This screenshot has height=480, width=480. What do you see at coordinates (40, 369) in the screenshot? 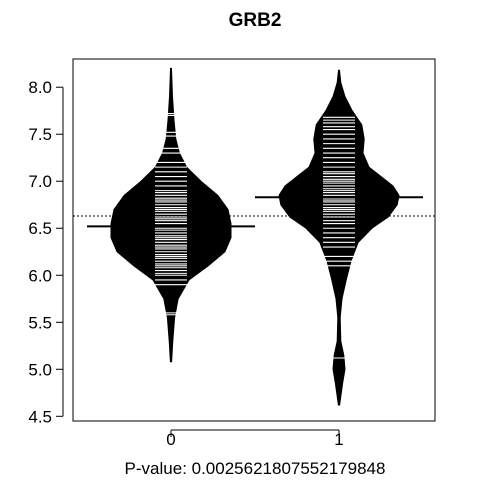
I see `y-tick-label: 5.0` at bounding box center [40, 369].